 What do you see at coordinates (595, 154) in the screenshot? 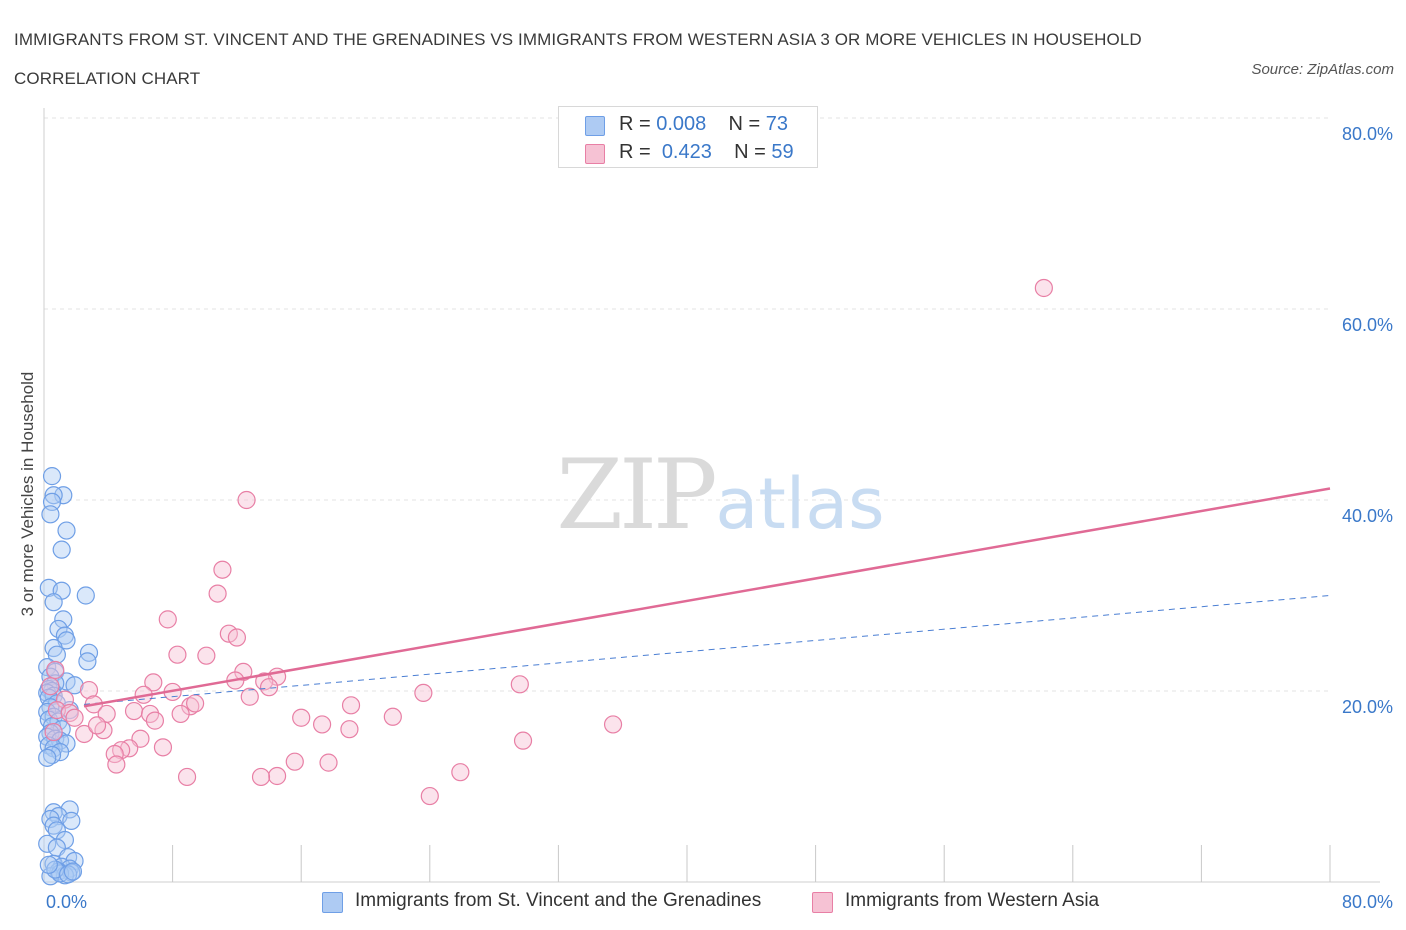
I see `legend-swatch-pink` at bounding box center [595, 154].